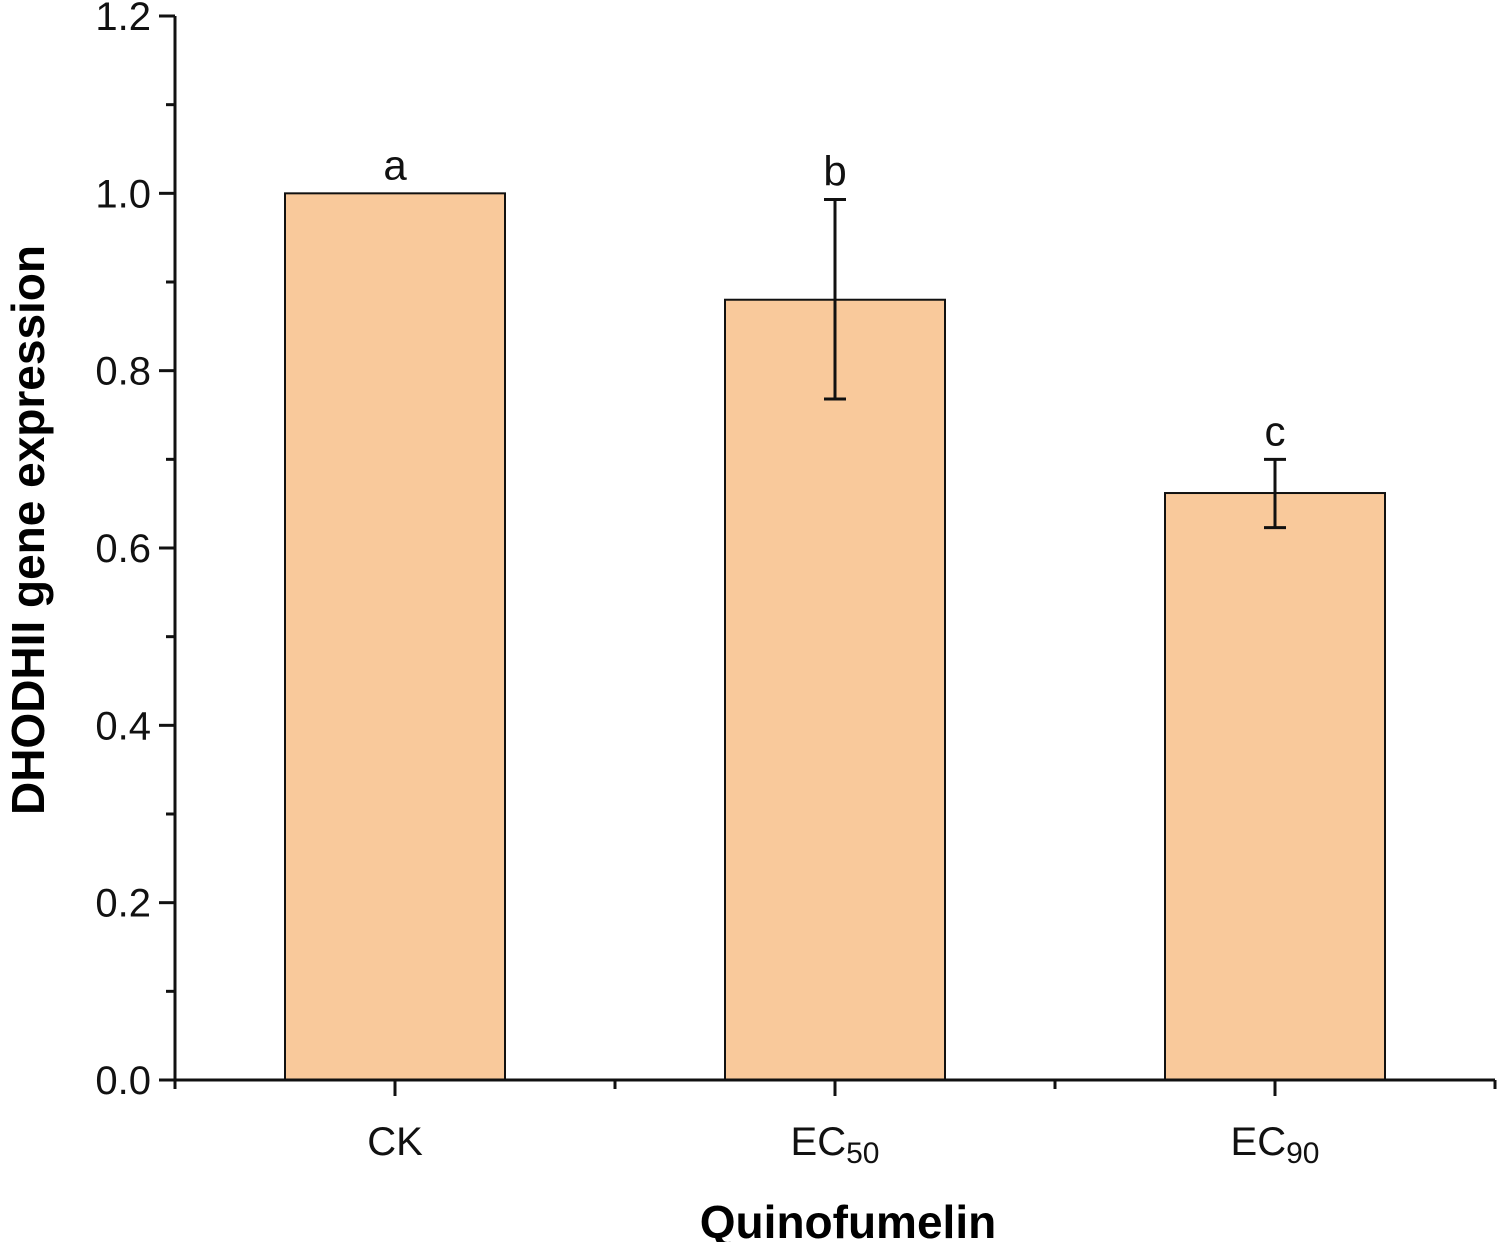  What do you see at coordinates (123, 19) in the screenshot?
I see `y-tick-label-6: 1.2` at bounding box center [123, 19].